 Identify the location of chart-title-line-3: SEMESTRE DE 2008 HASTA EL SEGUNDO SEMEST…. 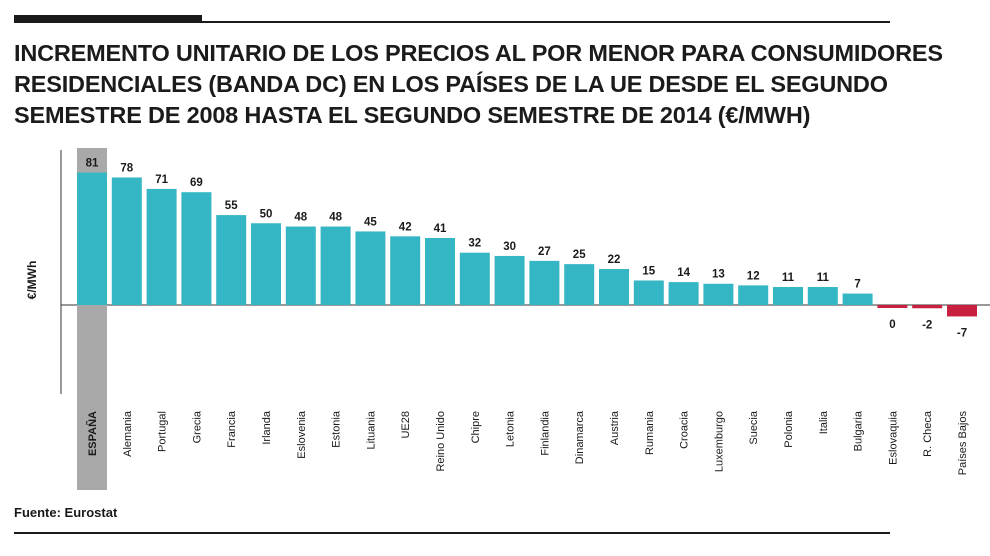
(412, 115).